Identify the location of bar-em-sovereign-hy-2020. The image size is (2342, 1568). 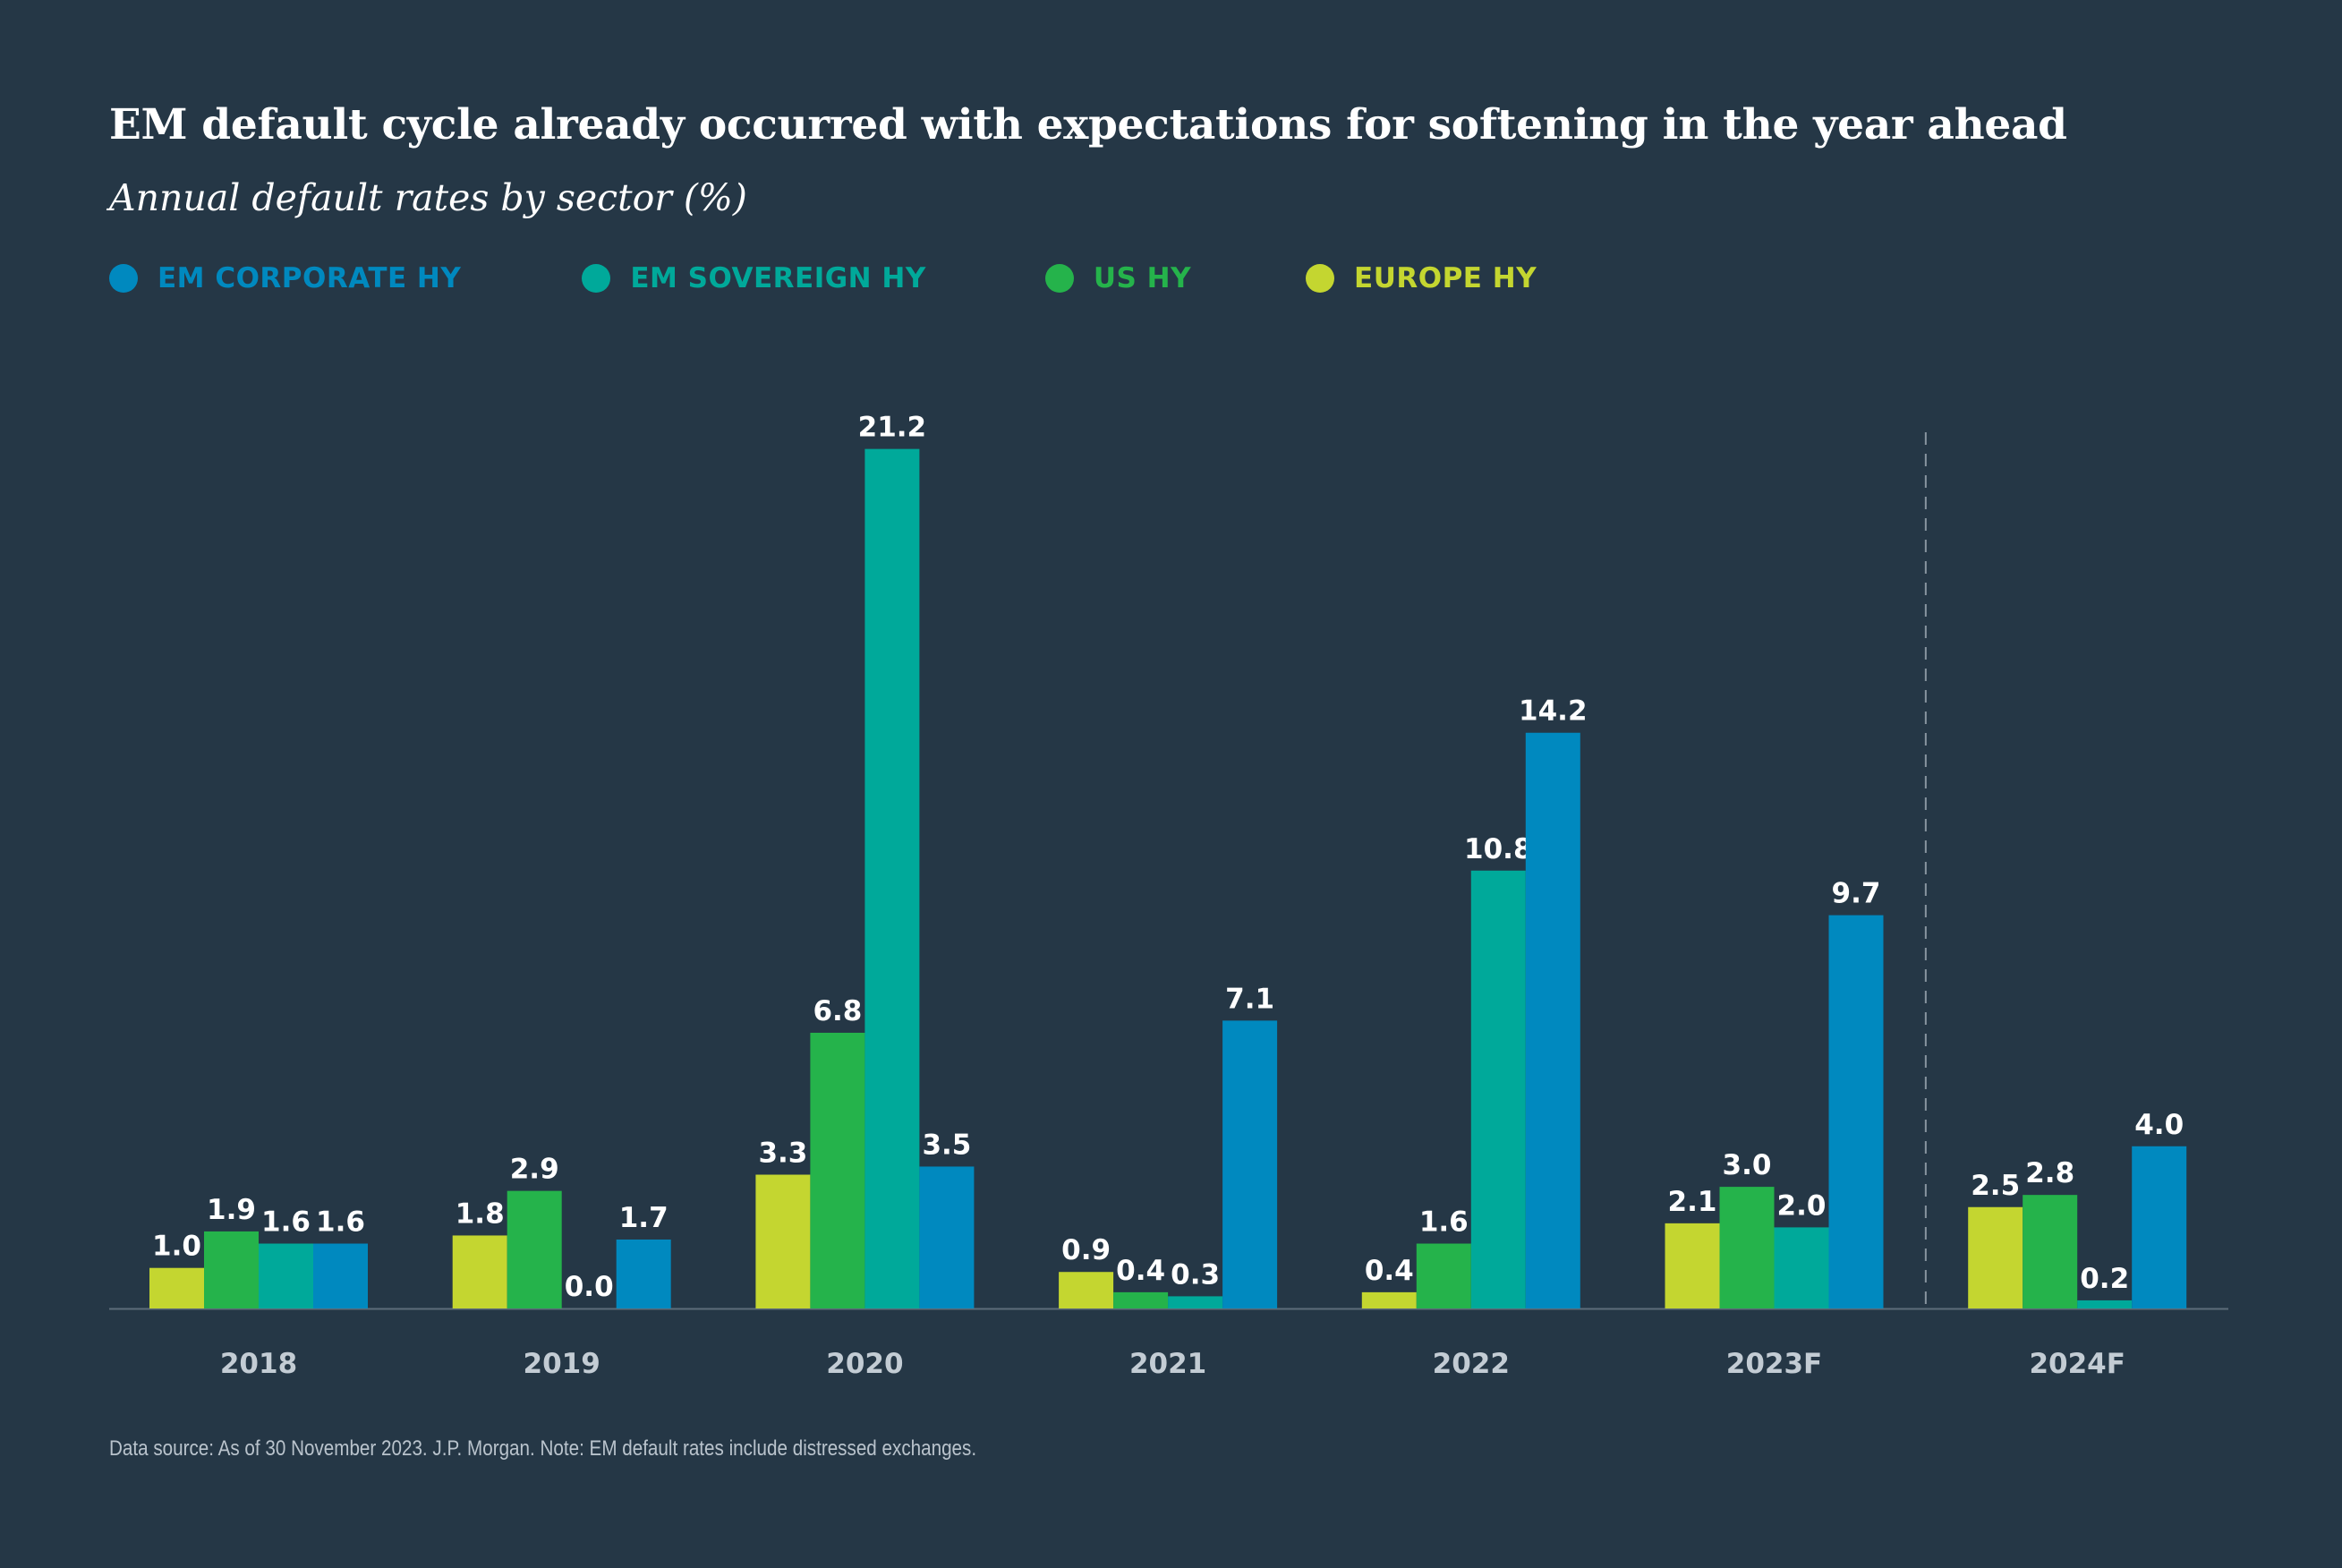
(892, 878).